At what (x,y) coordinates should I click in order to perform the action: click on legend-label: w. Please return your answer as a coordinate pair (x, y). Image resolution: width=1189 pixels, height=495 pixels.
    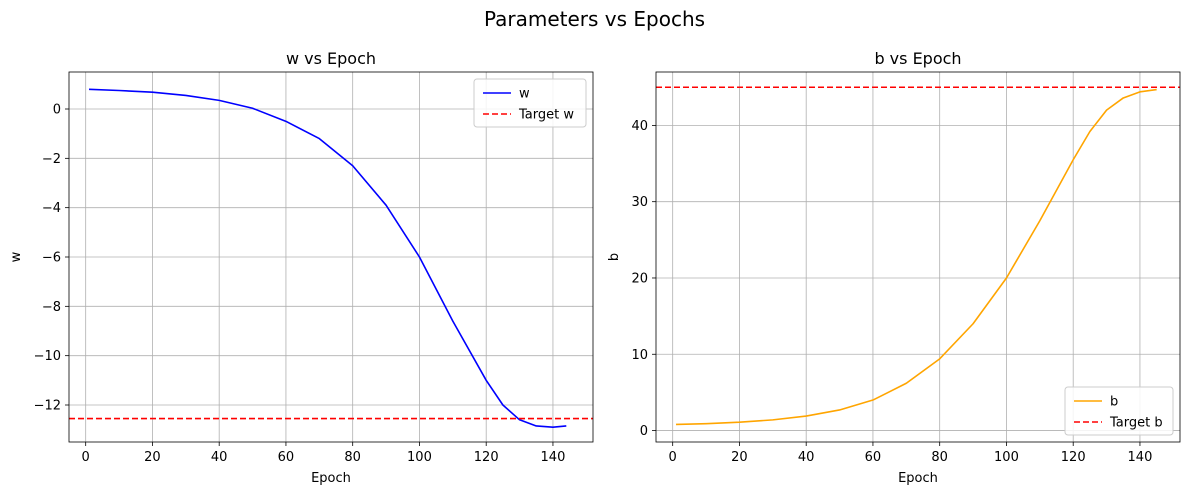
    Looking at the image, I should click on (524, 94).